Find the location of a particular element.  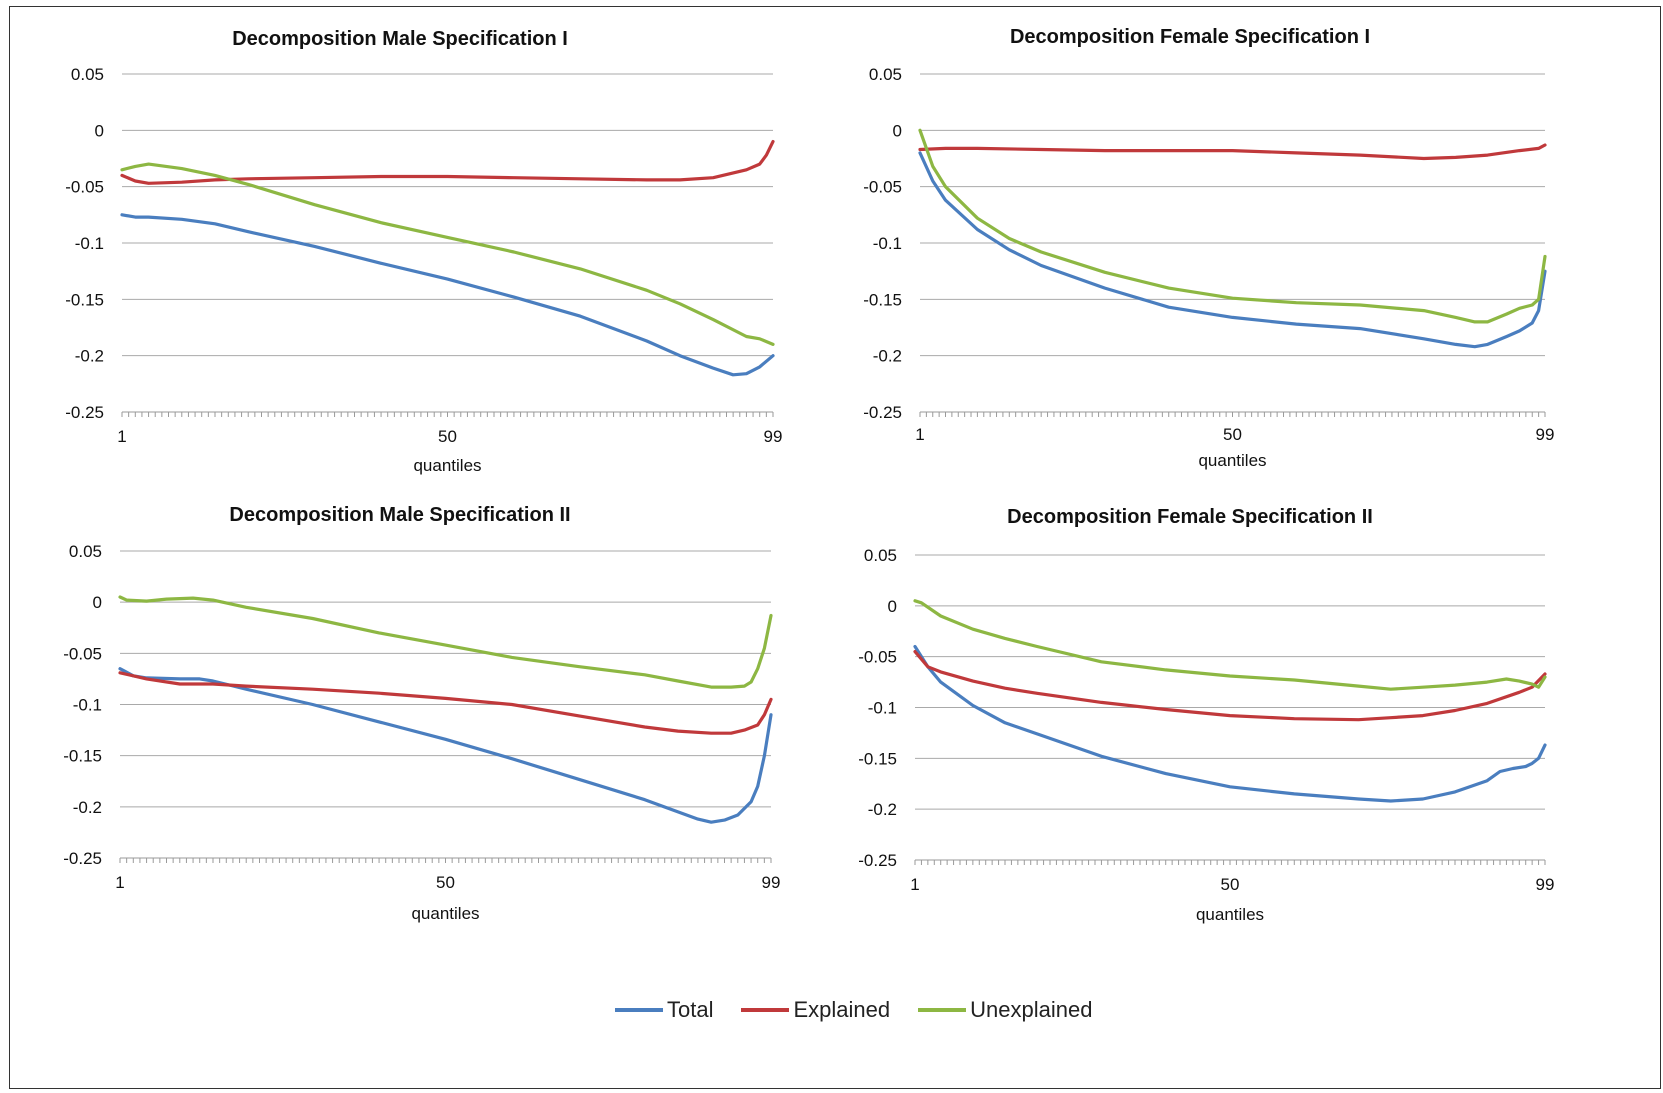

legend-item-total: Total is located at coordinates (664, 1010).